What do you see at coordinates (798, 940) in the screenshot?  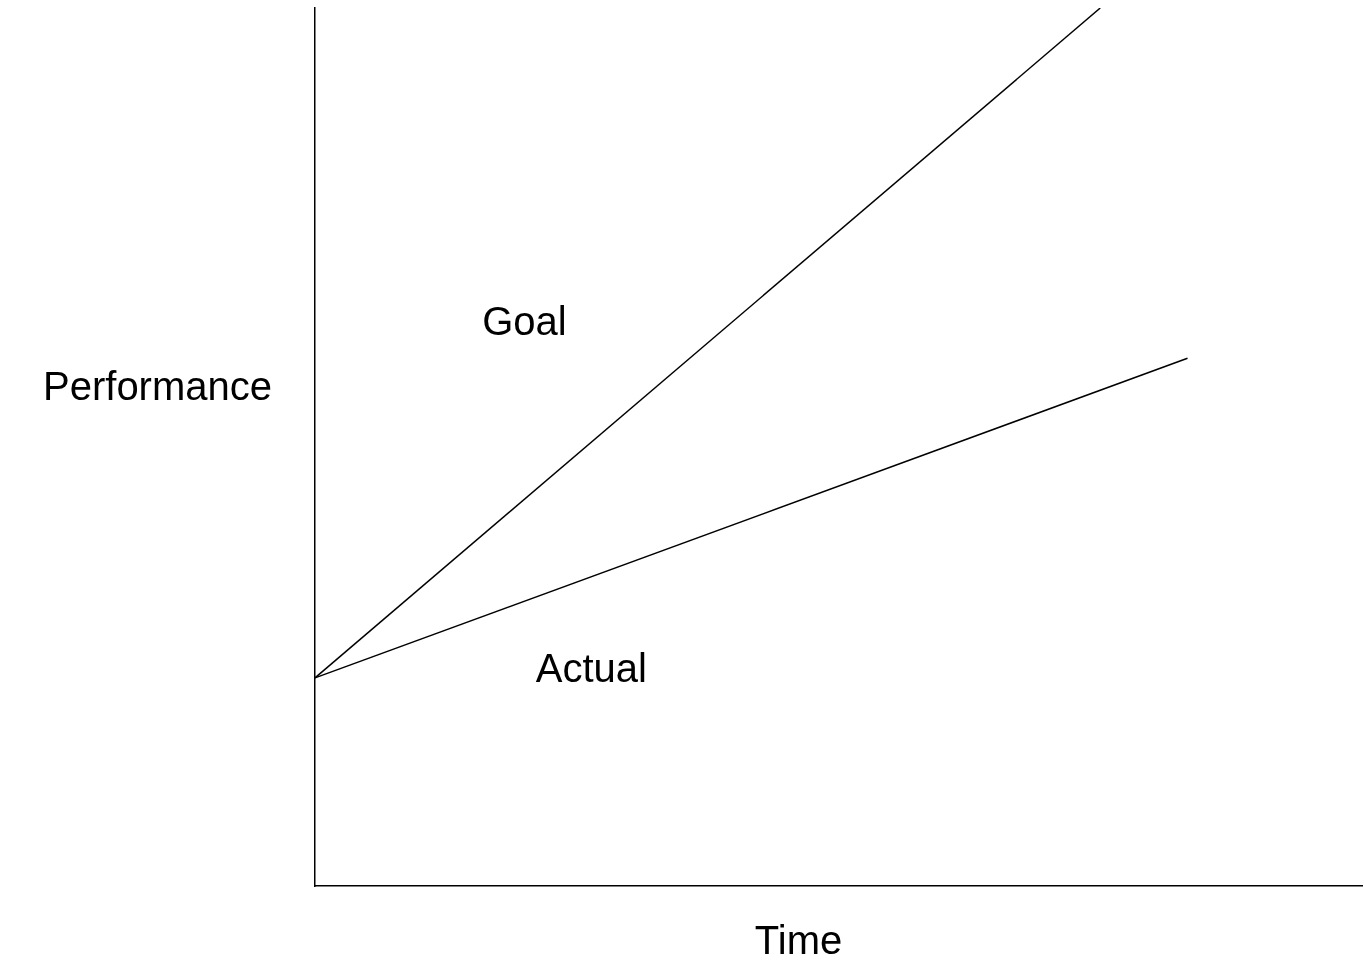 I see `x-axis-title: Time` at bounding box center [798, 940].